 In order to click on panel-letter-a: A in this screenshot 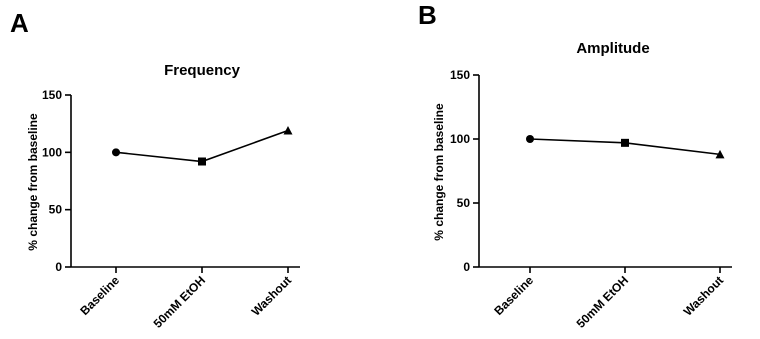, I will do `click(19, 23)`.